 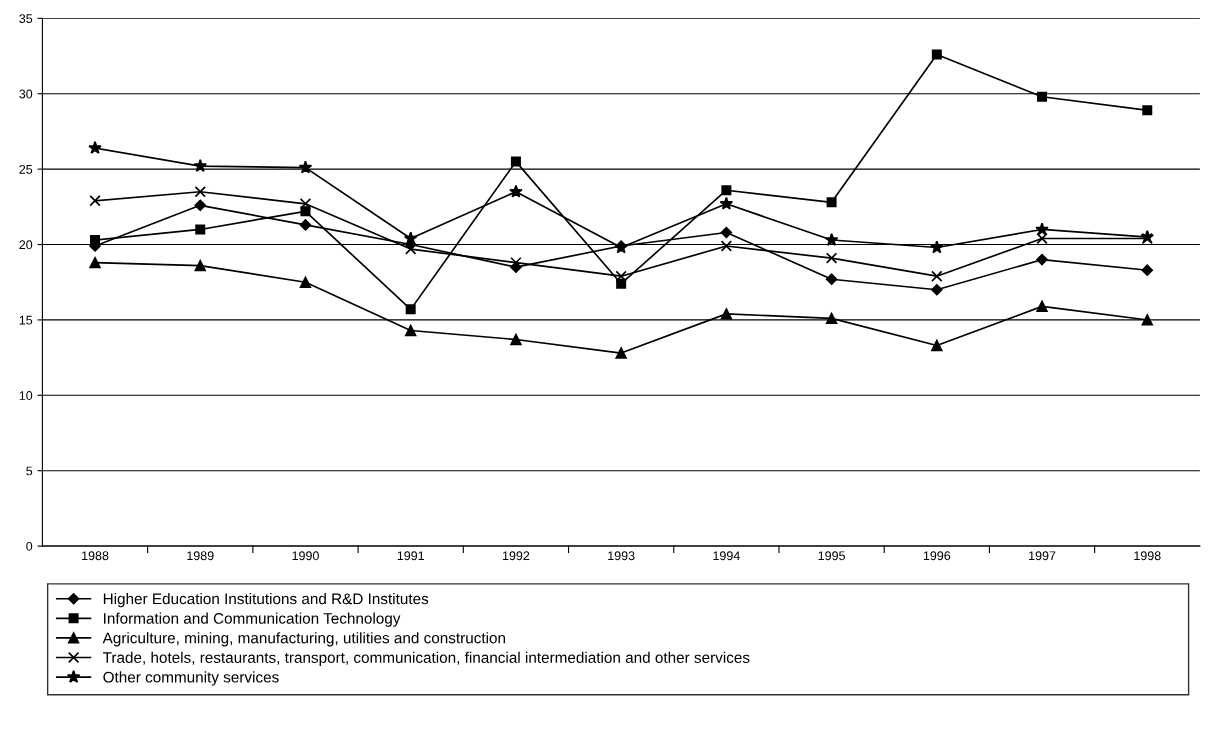 I want to click on y-tick-label: 20, so click(x=26, y=245).